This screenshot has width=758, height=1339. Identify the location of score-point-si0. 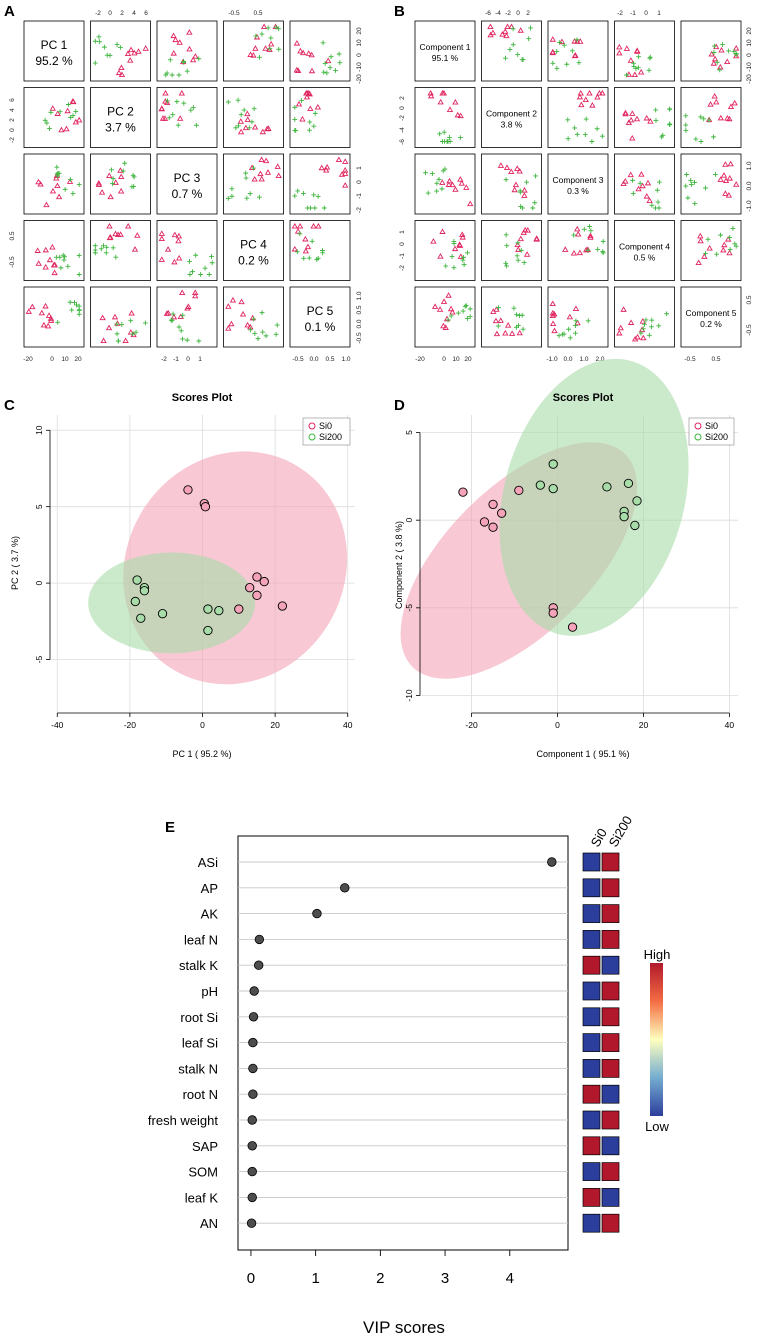
(484, 522).